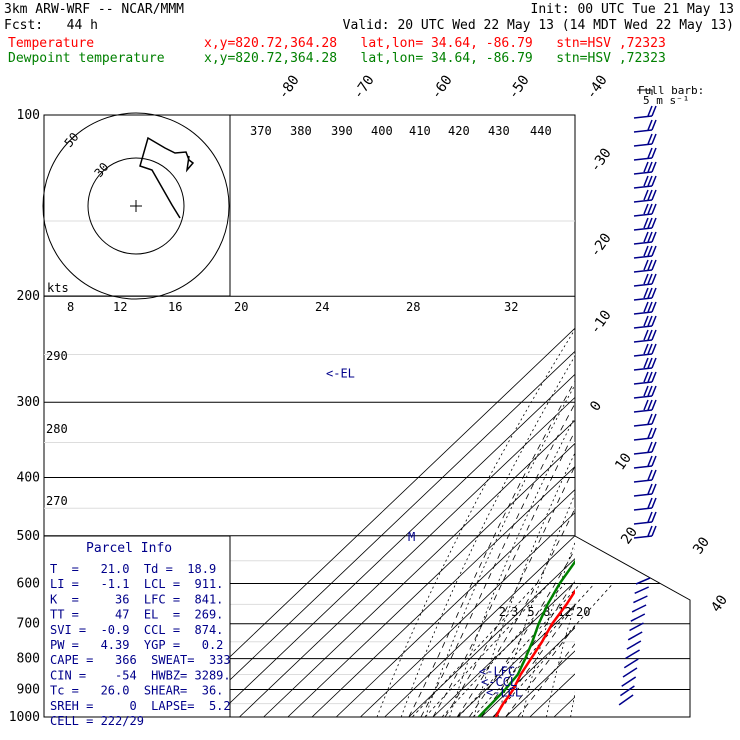  What do you see at coordinates (133, 569) in the screenshot?
I see `parcel-info-row: T = 21.0 Td = 18.9` at bounding box center [133, 569].